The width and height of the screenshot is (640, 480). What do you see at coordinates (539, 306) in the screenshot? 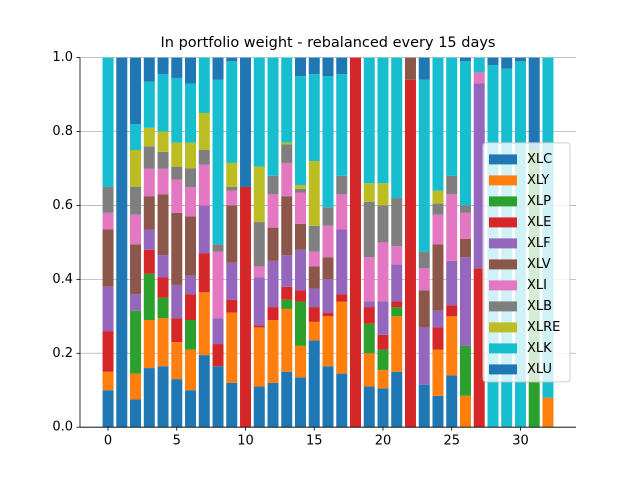
I see `legend-label: XLB` at bounding box center [539, 306].